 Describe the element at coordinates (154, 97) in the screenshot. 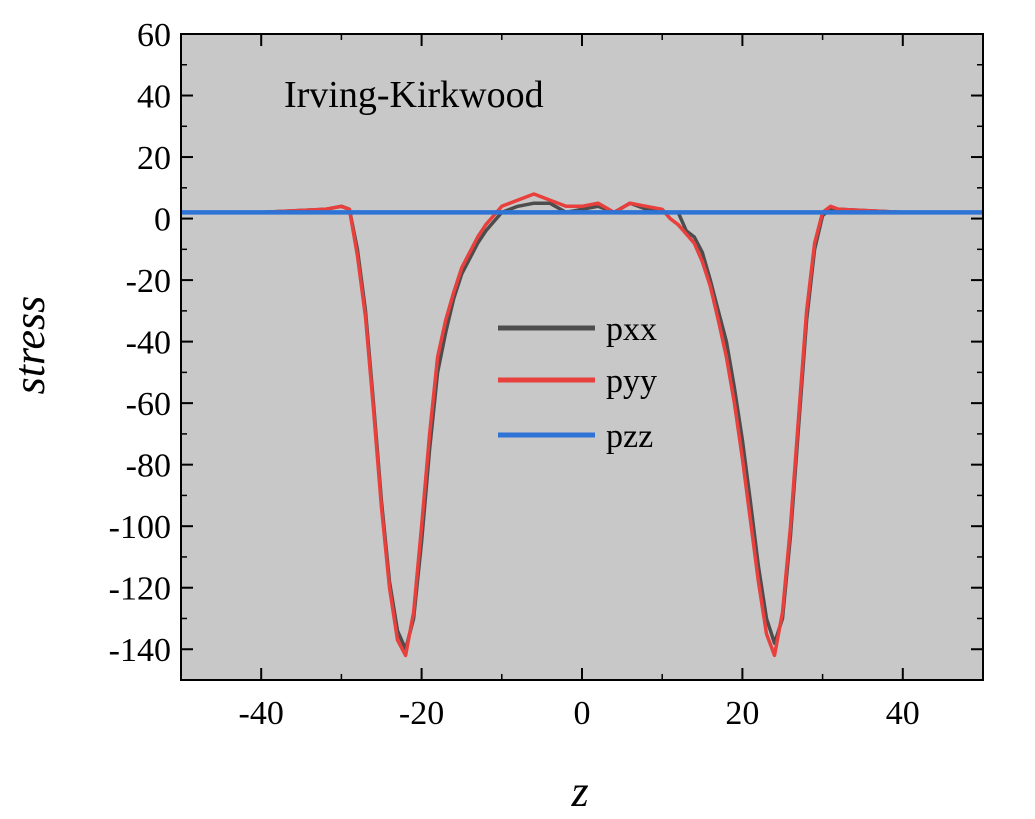

I see `y-tick-label: 40` at that location.